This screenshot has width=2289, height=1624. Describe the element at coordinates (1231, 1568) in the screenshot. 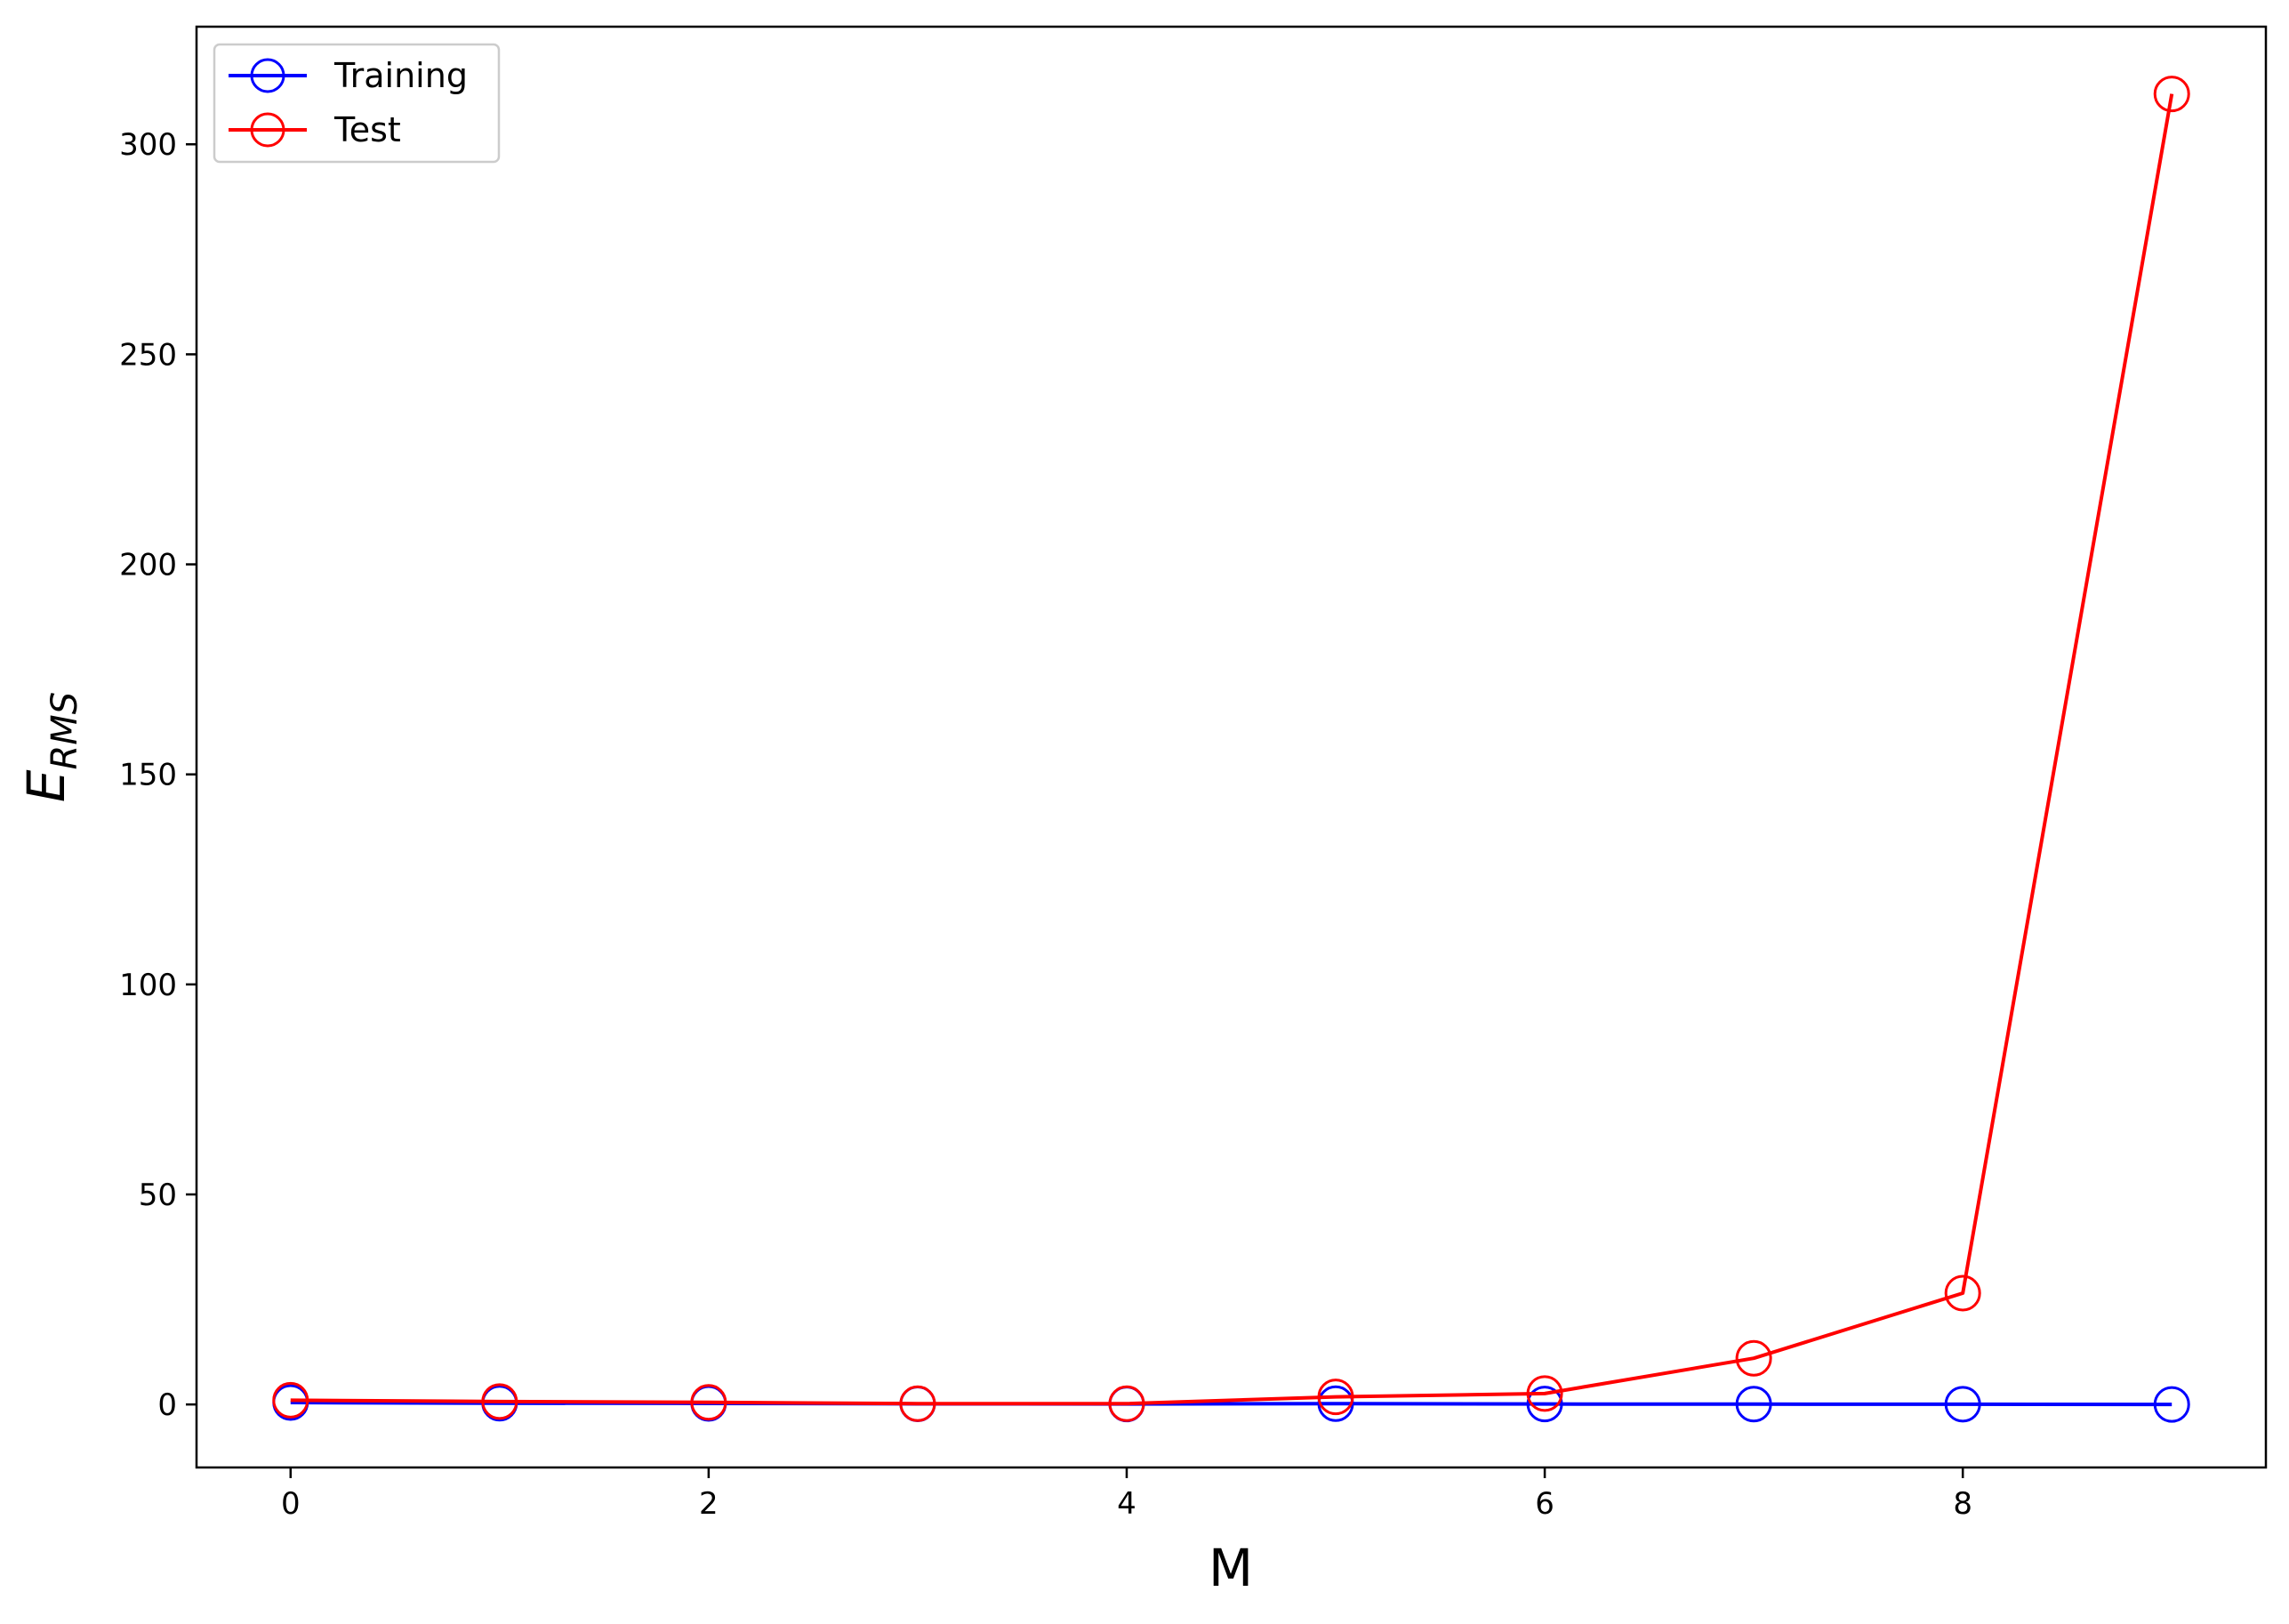

I see `x-axis-label: M` at that location.